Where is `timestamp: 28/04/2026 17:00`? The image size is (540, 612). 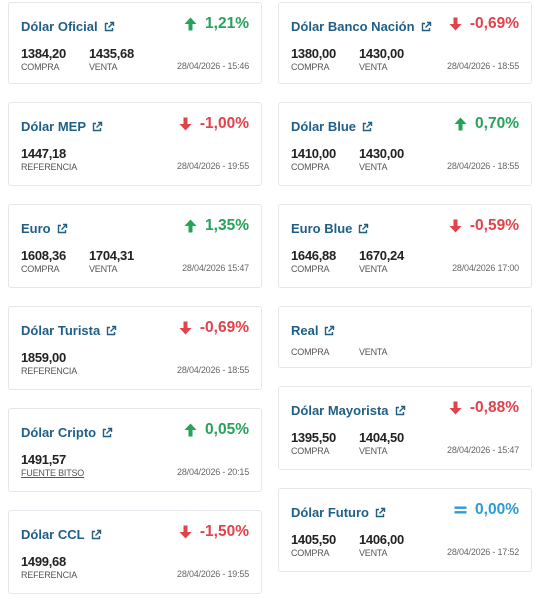 timestamp: 28/04/2026 17:00 is located at coordinates (485, 268).